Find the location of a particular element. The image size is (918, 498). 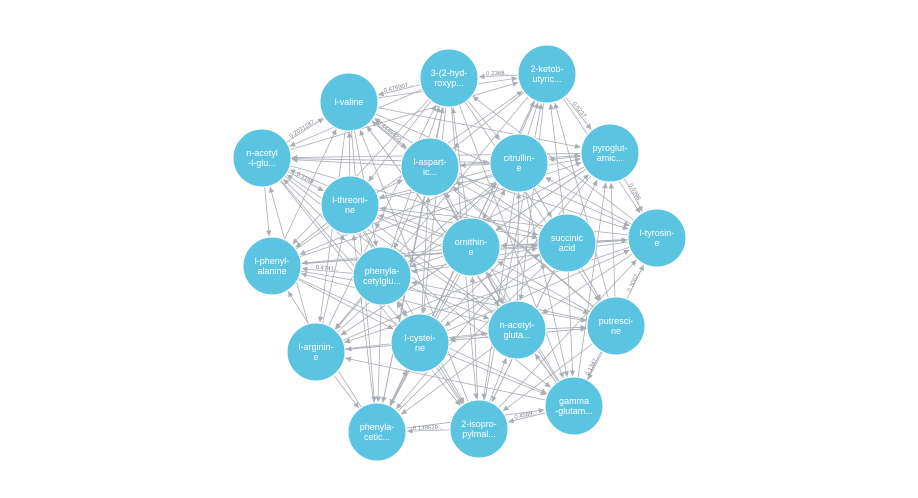

edge-phenylacetylglu-cysteine is located at coordinates (401, 309).